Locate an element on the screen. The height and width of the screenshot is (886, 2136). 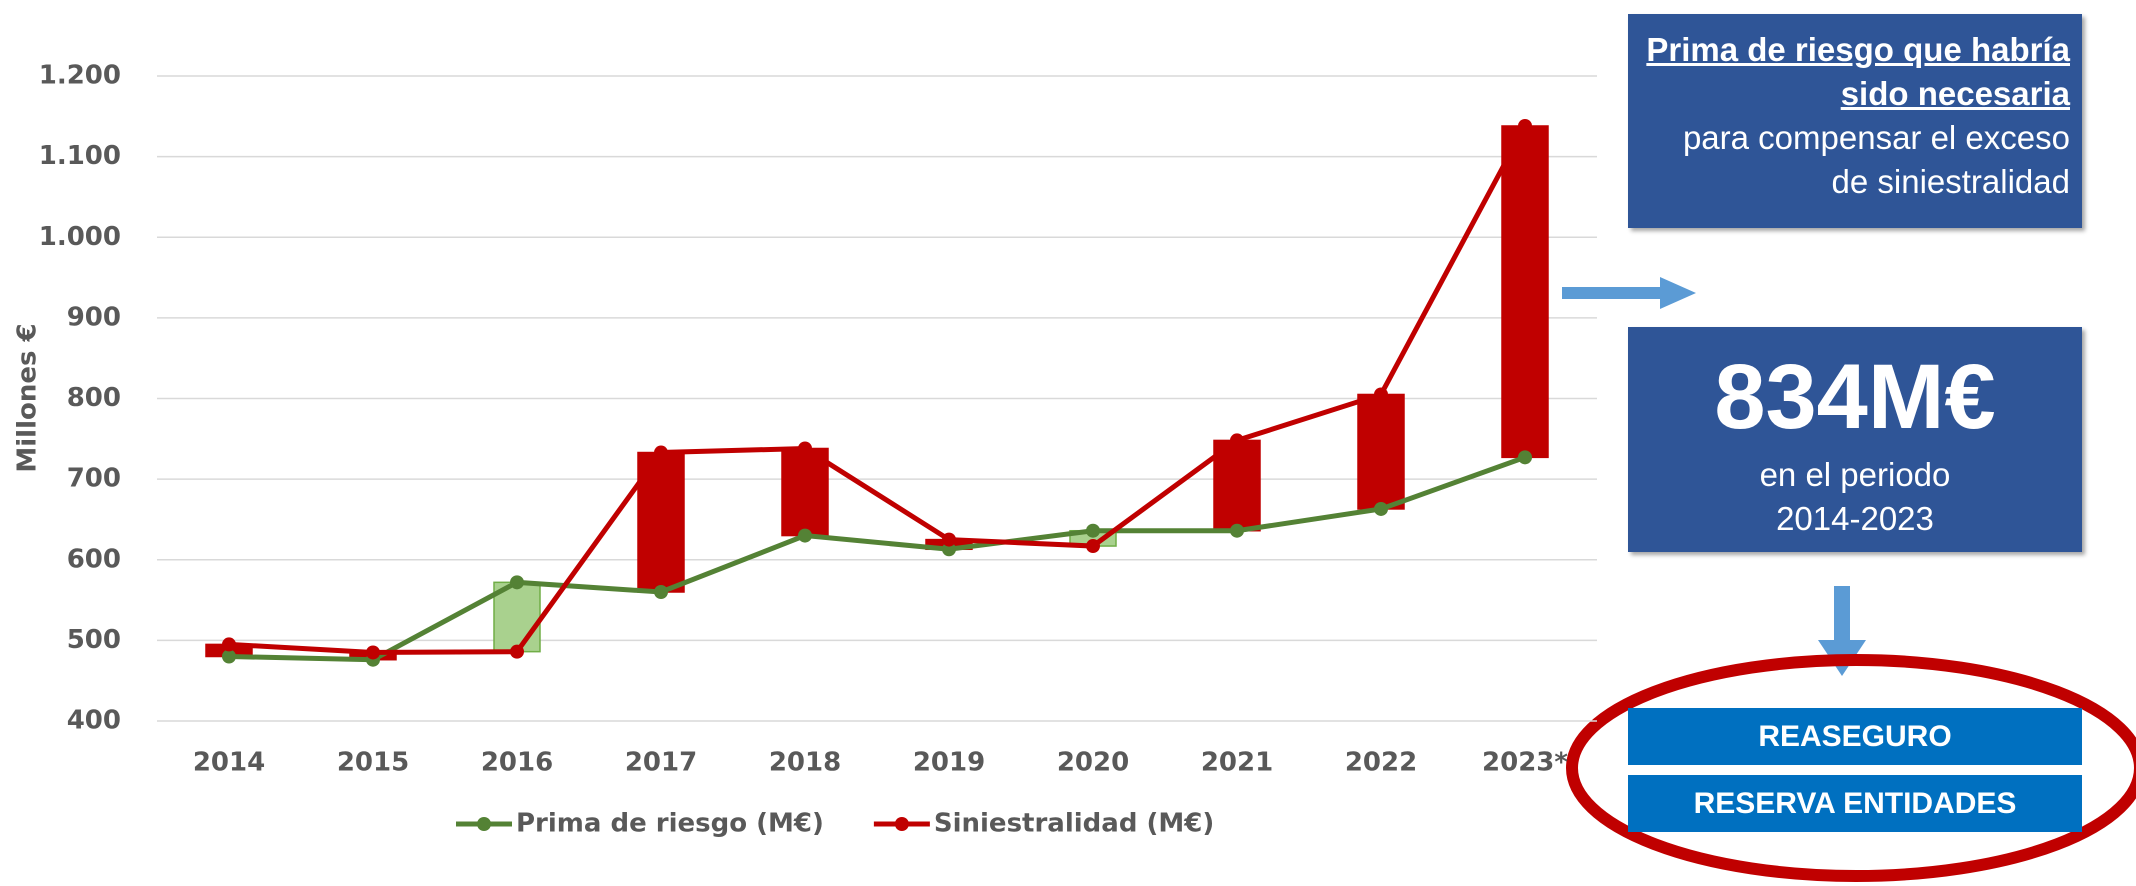
y-tick-label: 600 is located at coordinates (94, 559).